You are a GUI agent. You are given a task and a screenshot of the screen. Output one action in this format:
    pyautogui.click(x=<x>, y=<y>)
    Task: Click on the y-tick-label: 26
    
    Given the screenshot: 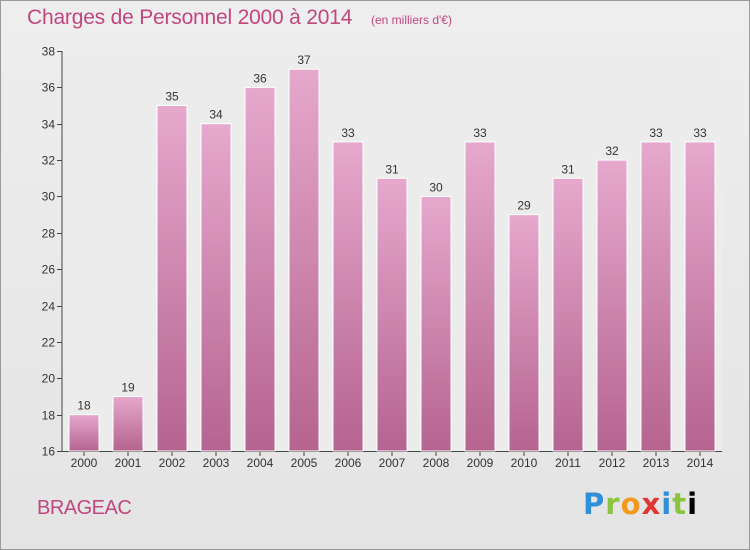 What is the action you would take?
    pyautogui.click(x=49, y=270)
    